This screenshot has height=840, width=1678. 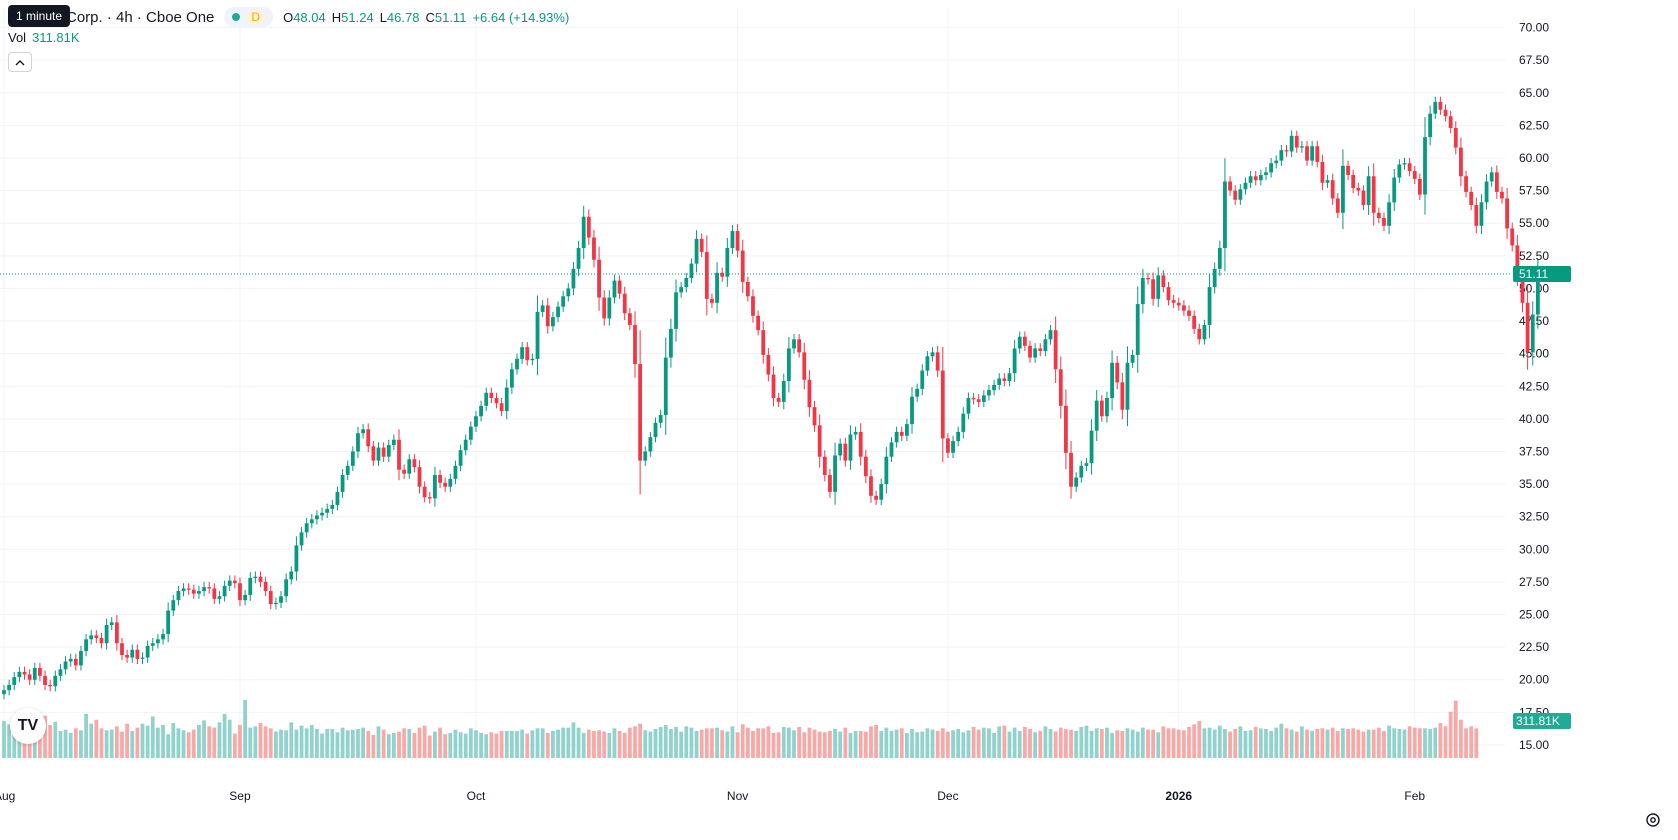 What do you see at coordinates (39, 16) in the screenshot?
I see `interval-tooltip: 1 minute` at bounding box center [39, 16].